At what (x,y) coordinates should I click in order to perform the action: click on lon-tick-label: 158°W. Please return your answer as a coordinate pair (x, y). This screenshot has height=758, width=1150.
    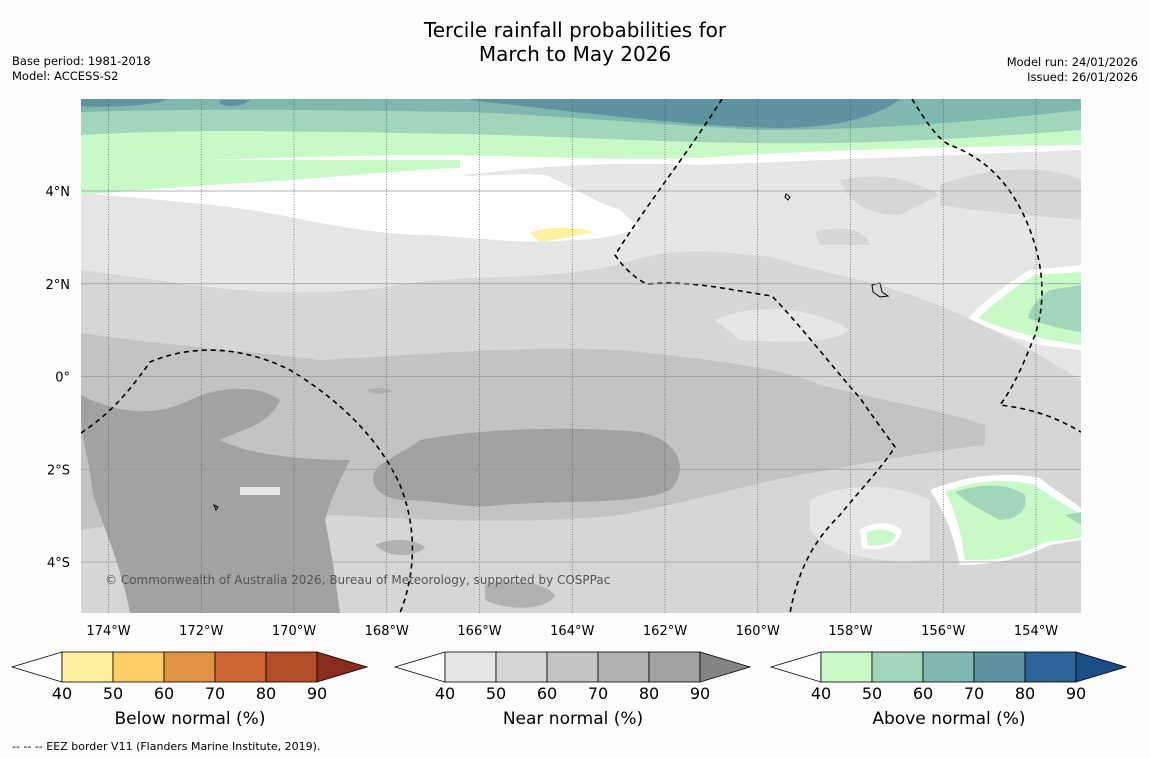
    Looking at the image, I should click on (850, 631).